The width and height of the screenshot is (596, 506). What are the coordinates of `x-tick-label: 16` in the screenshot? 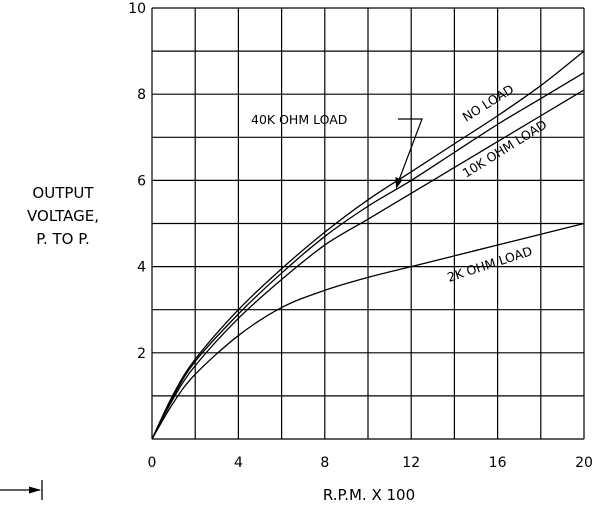 It's located at (498, 463).